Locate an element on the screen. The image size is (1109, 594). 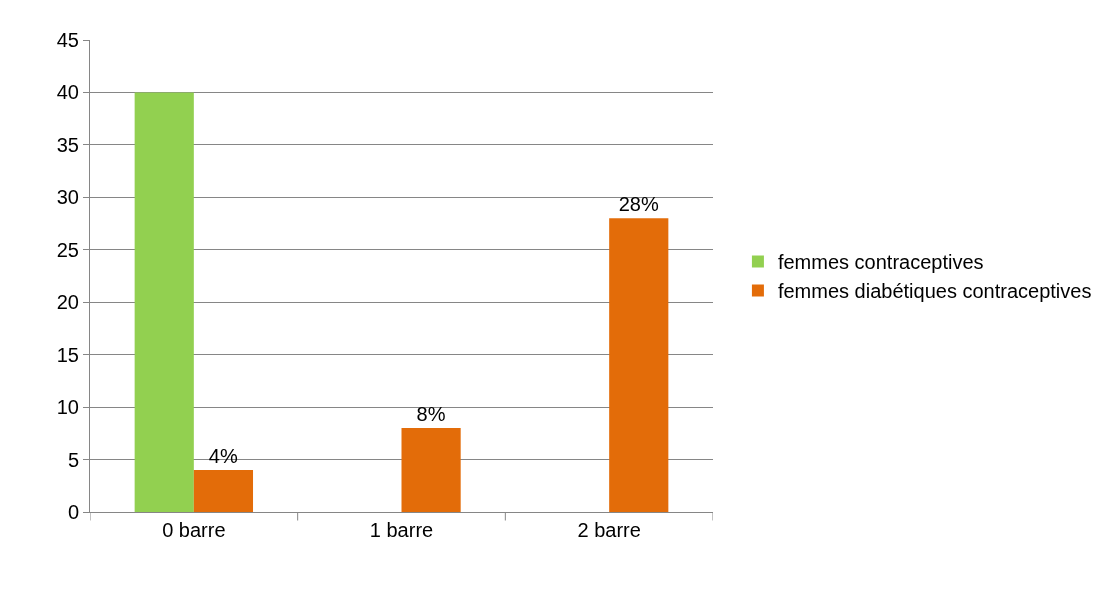
y-tick-label: 25 is located at coordinates (67, 249).